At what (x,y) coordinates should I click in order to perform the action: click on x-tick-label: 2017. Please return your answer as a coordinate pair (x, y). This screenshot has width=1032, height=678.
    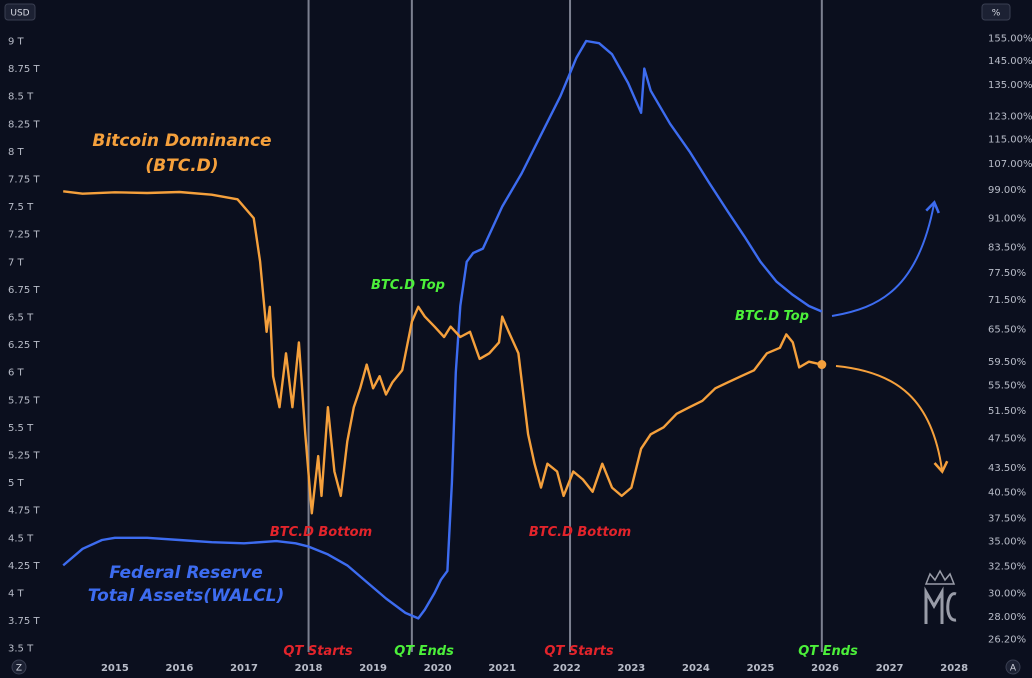
    Looking at the image, I should click on (244, 668).